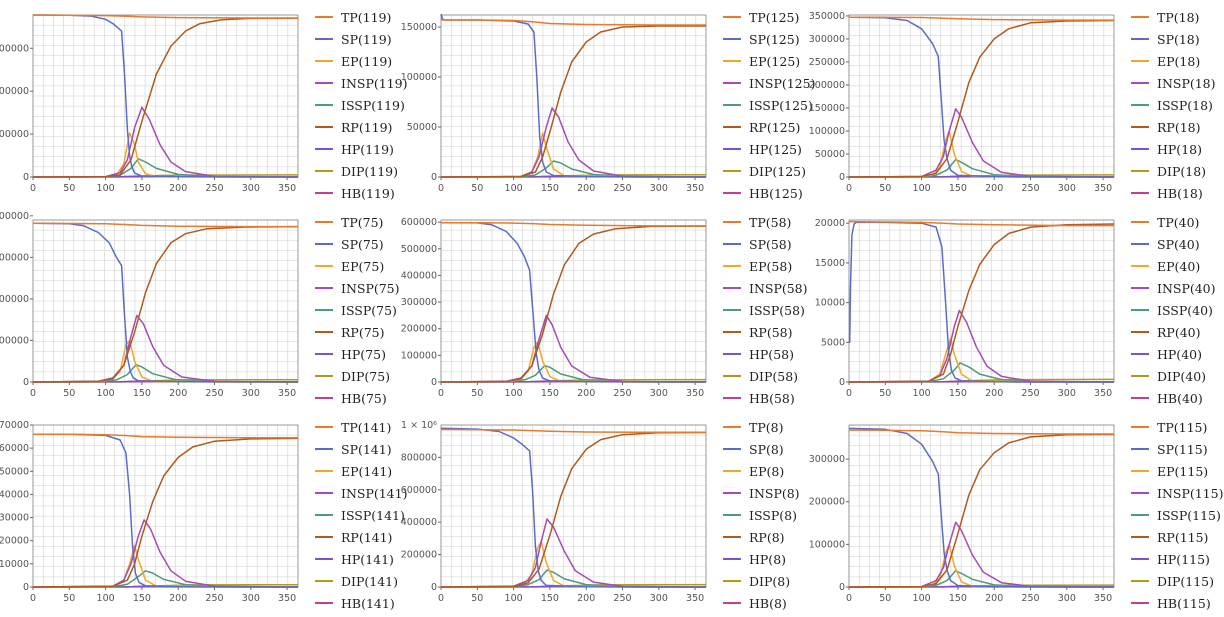  Describe the element at coordinates (1182, 471) in the screenshot. I see `legend-label: EP(115)` at that location.